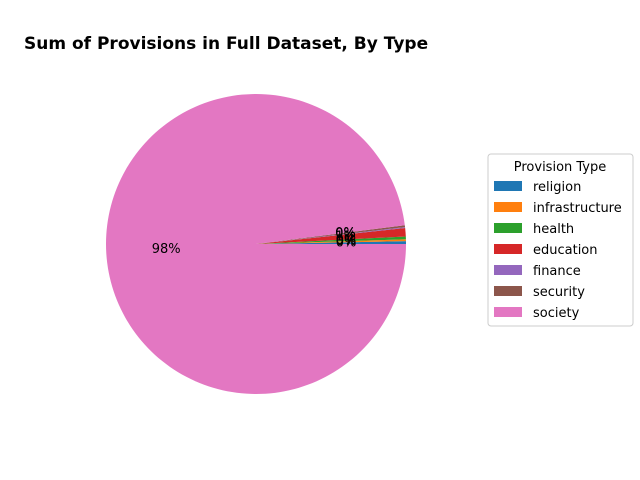 This screenshot has height=480, width=640. Describe the element at coordinates (508, 207) in the screenshot. I see `legend-swatch-infrastructure` at that location.